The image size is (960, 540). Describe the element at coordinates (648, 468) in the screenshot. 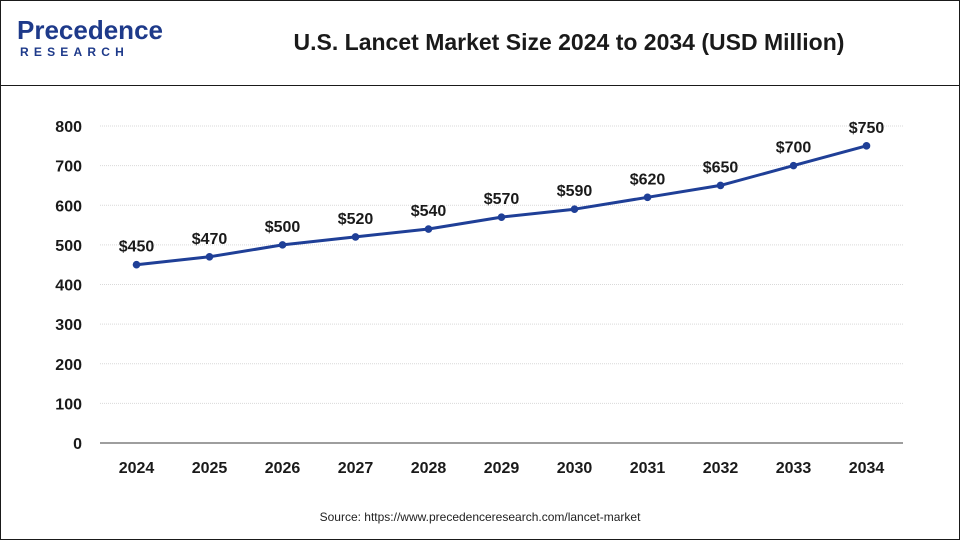

I see `x-tick-label: 2031` at that location.